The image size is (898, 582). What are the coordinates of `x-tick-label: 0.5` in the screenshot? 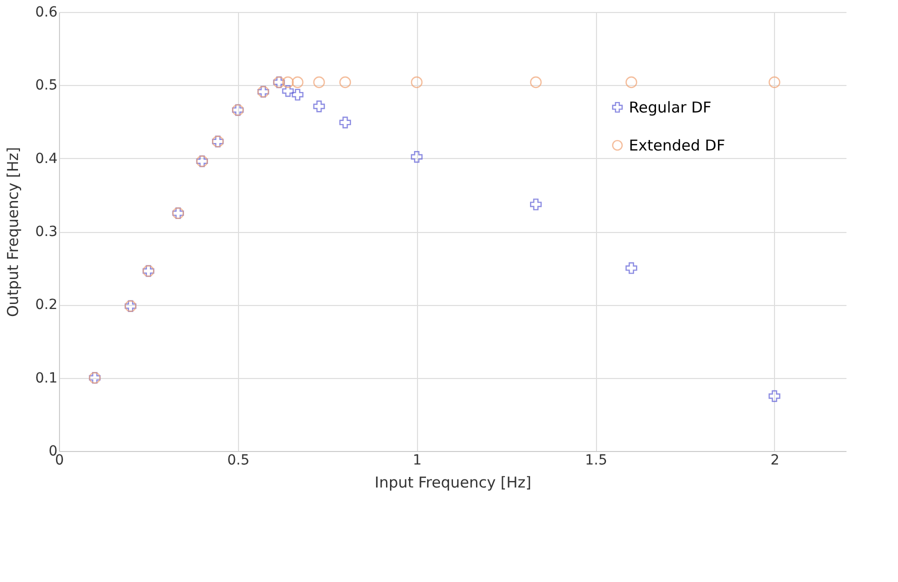 It's located at (238, 460).